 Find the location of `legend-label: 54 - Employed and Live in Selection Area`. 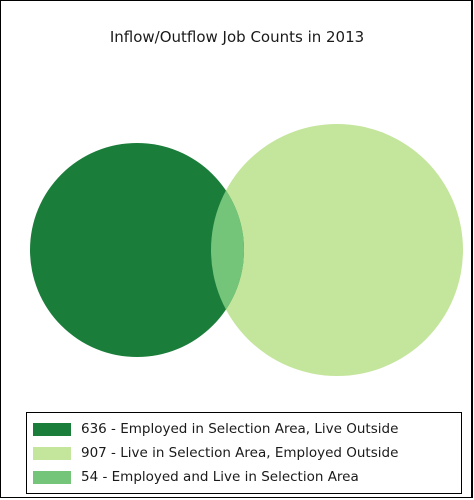

legend-label: 54 - Employed and Live in Selection Area is located at coordinates (220, 477).